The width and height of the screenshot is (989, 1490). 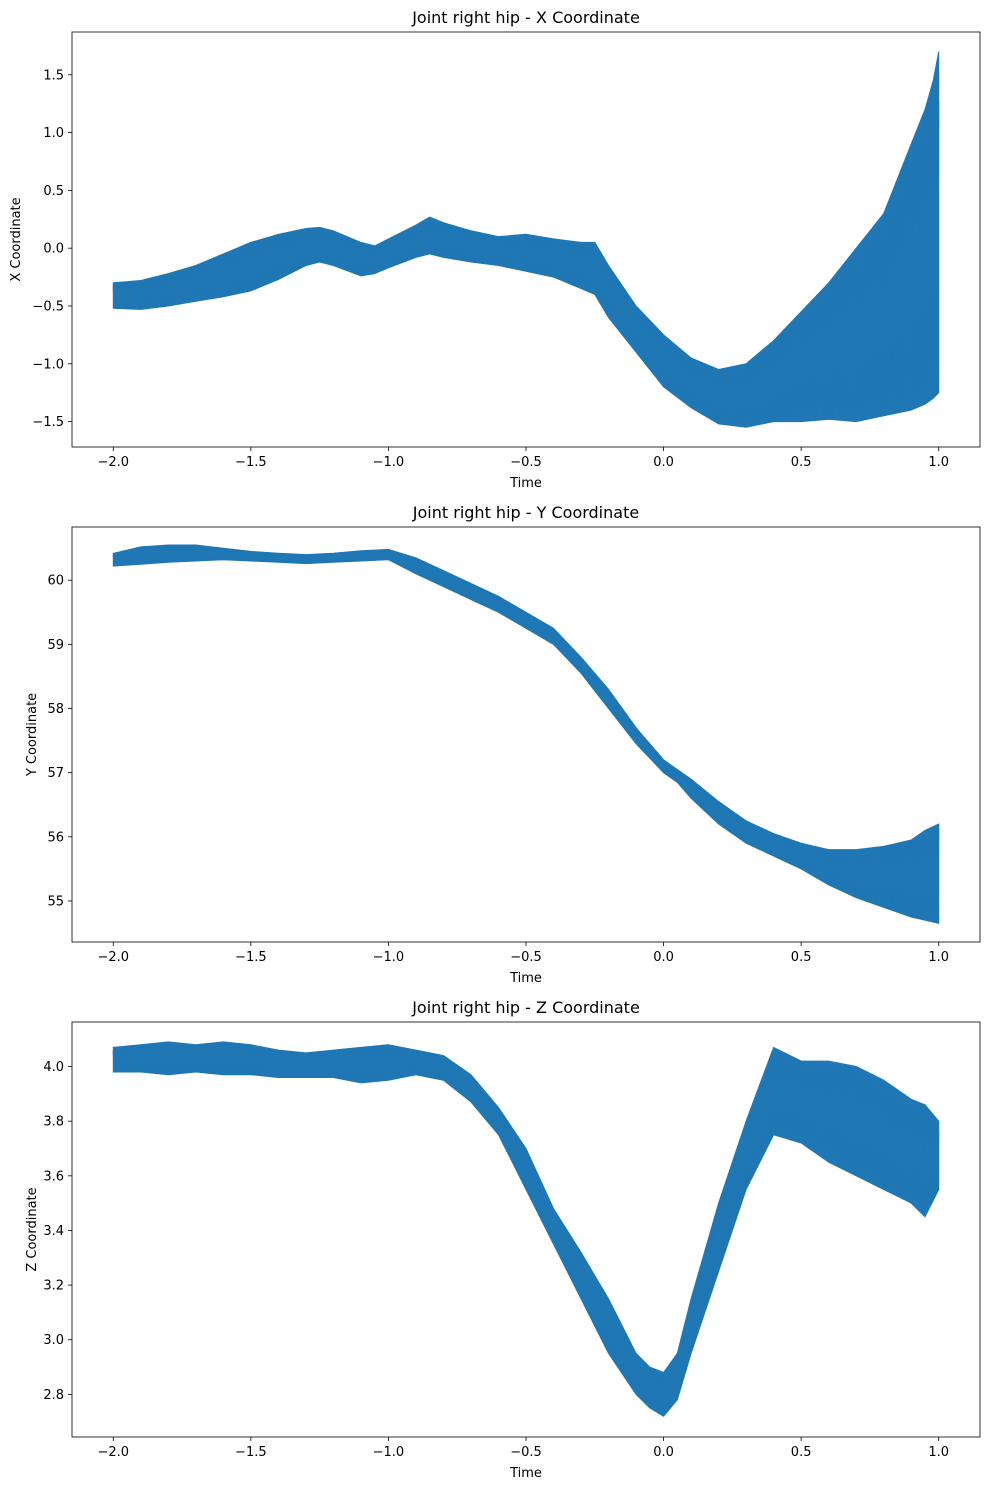 I want to click on y-axis-label: Z Coordinate, so click(x=32, y=1229).